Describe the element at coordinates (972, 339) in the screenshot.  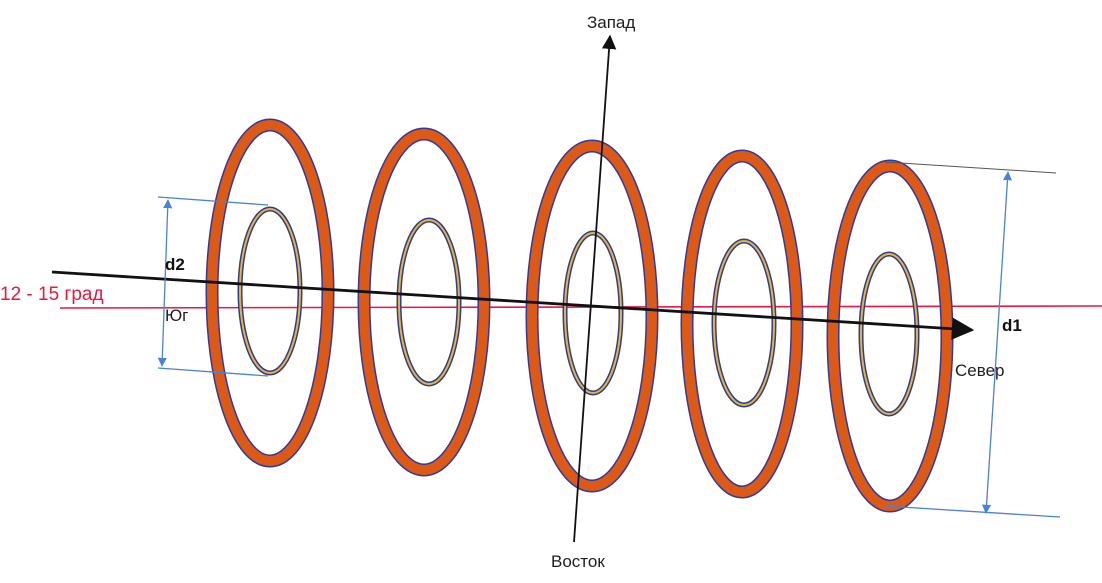
I see `d1-dimension` at that location.